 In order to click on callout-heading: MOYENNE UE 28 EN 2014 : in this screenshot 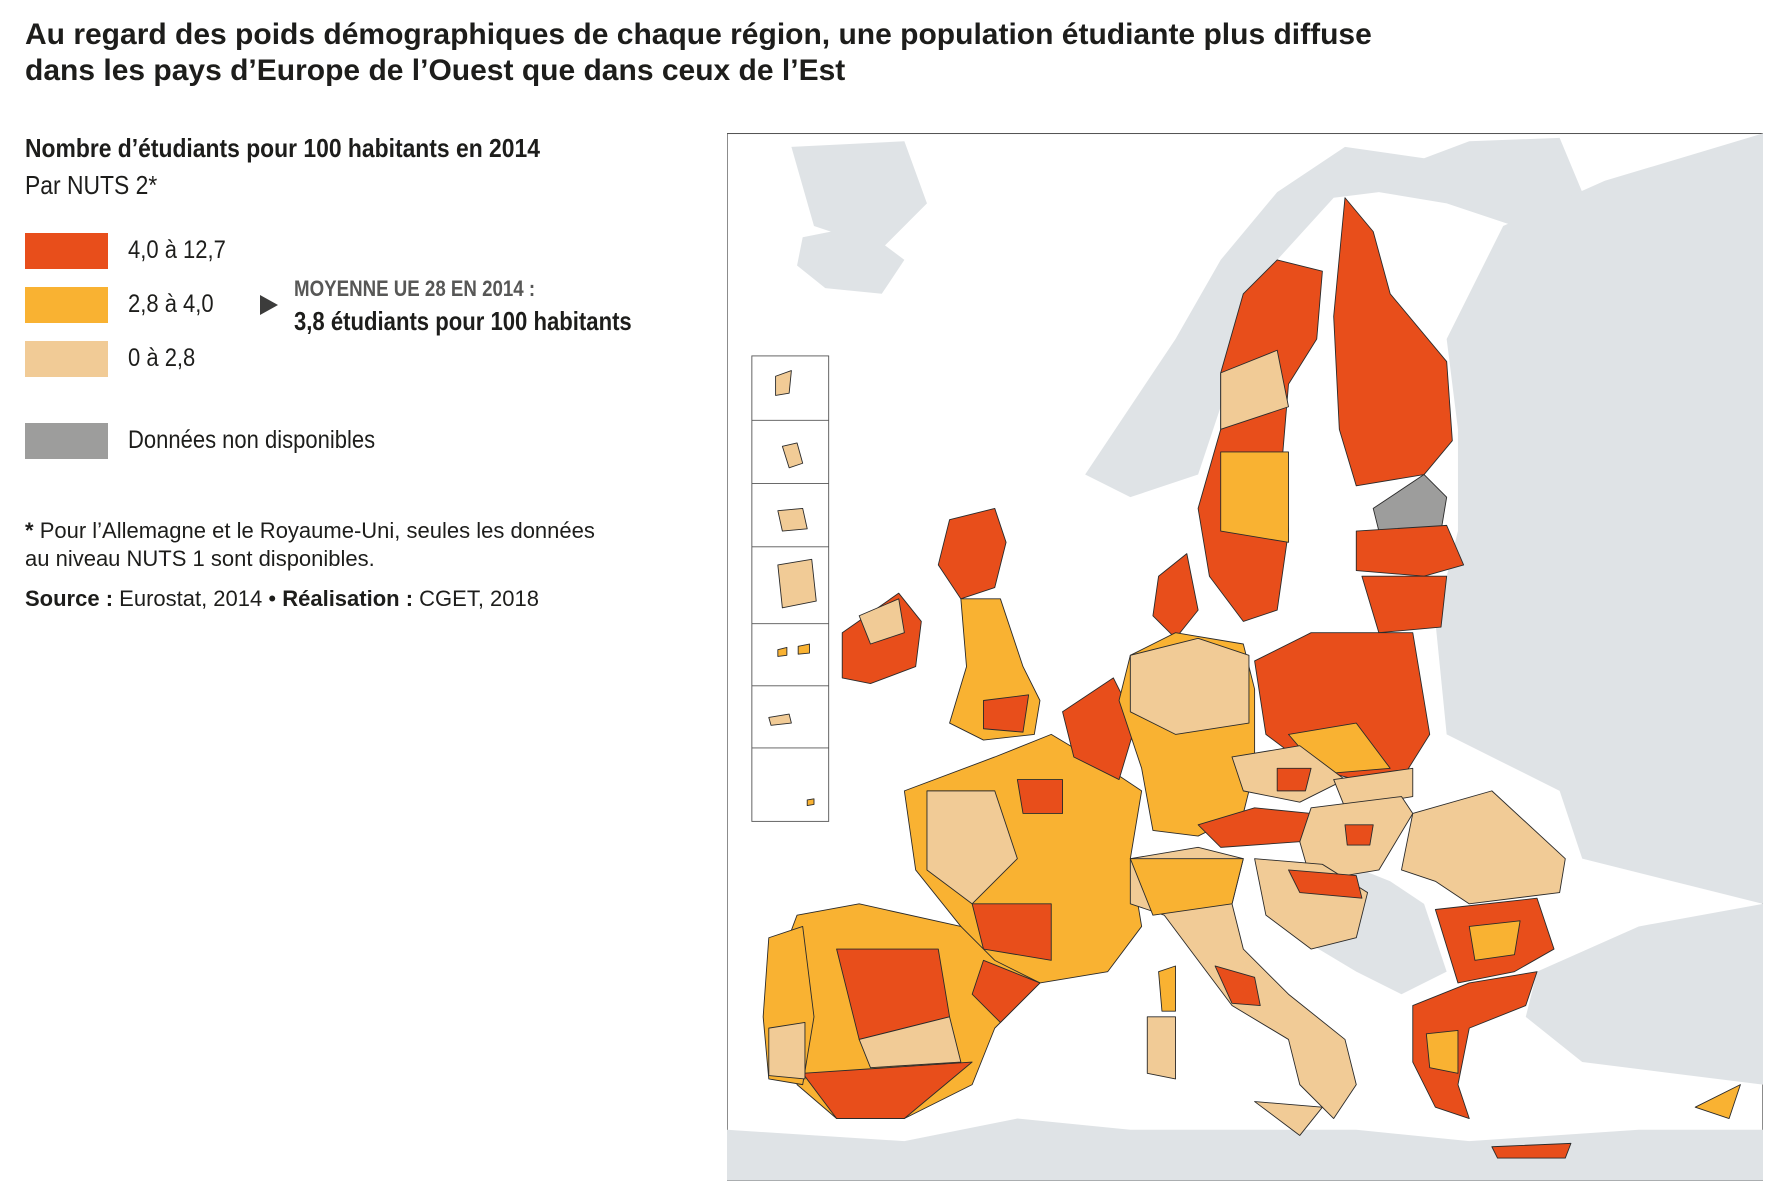, I will do `click(415, 288)`.